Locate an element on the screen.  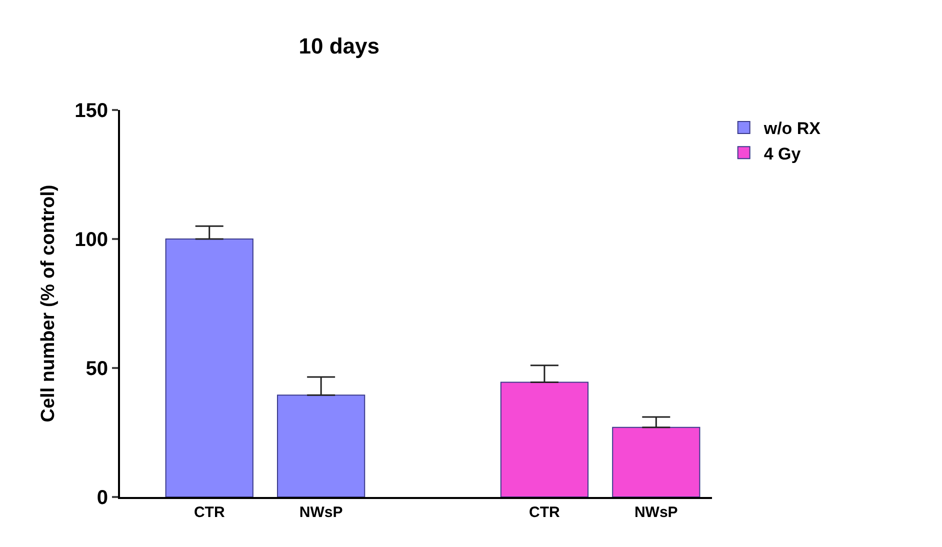
y-tick-label: 0 is located at coordinates (102, 498).